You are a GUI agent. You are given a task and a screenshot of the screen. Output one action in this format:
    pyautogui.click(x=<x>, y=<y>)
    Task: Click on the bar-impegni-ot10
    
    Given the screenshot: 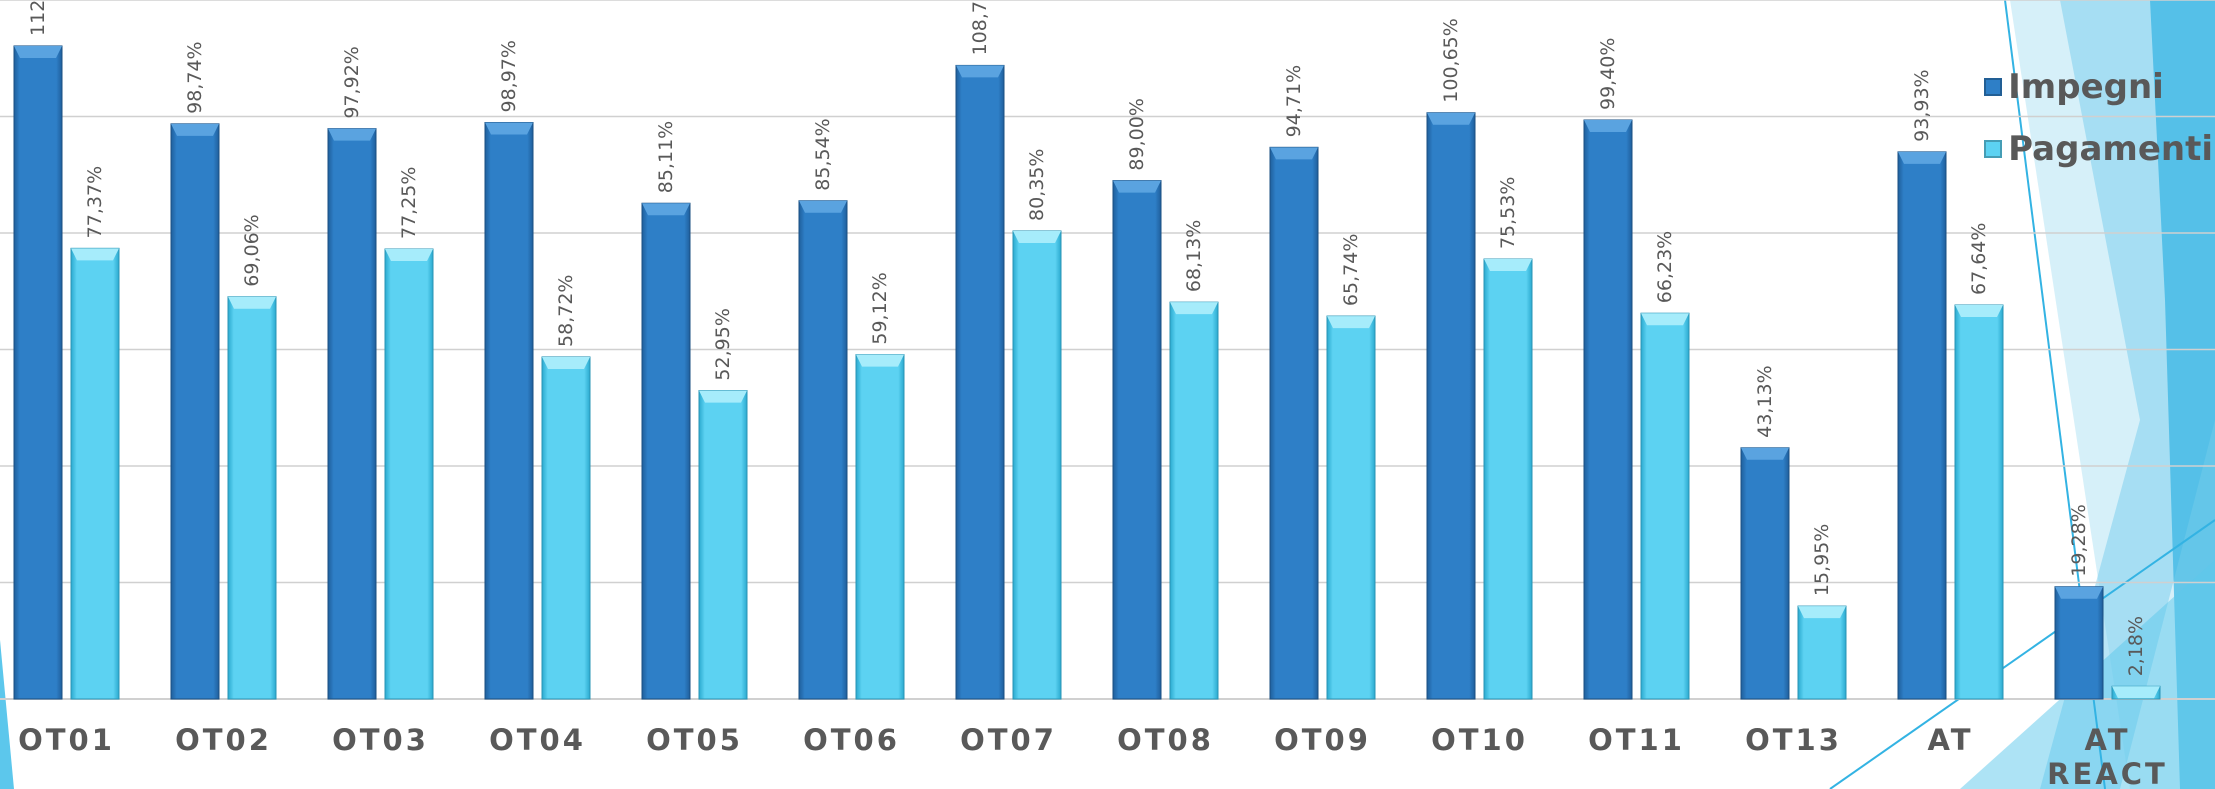 What is the action you would take?
    pyautogui.click(x=1451, y=406)
    